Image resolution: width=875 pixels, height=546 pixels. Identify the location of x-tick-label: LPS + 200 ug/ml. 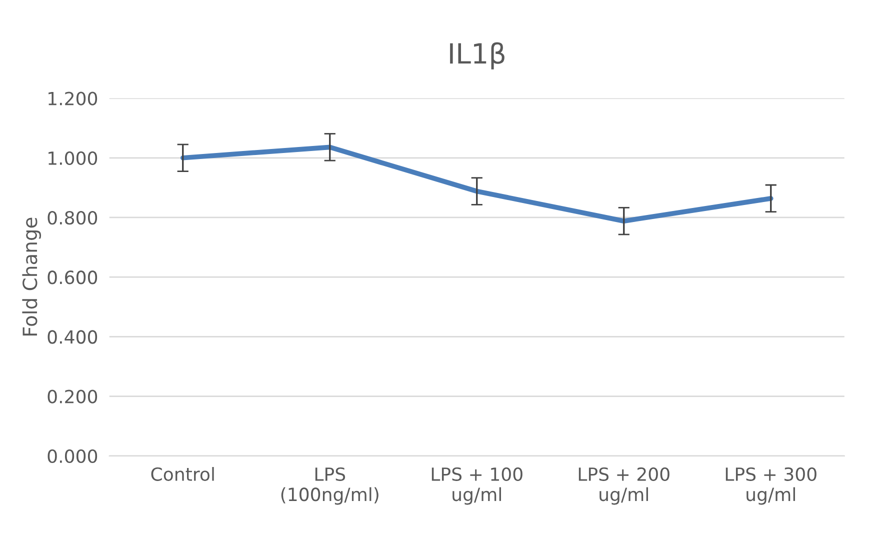
(624, 486).